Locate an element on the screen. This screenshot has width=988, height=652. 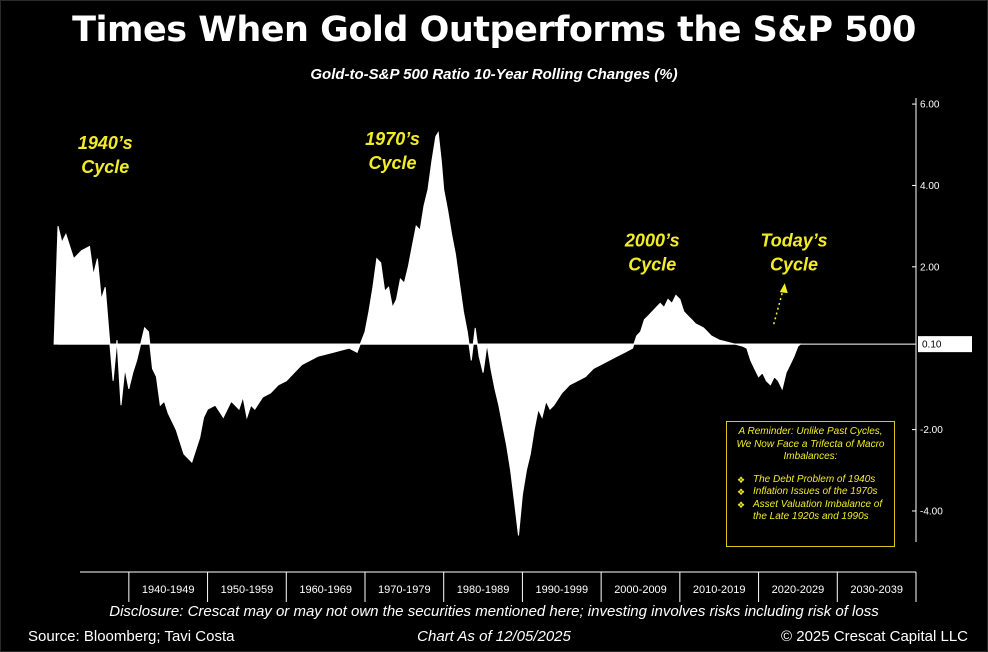
reminder-item-inflation: Inflation Issues of the 1970s is located at coordinates (810, 492).